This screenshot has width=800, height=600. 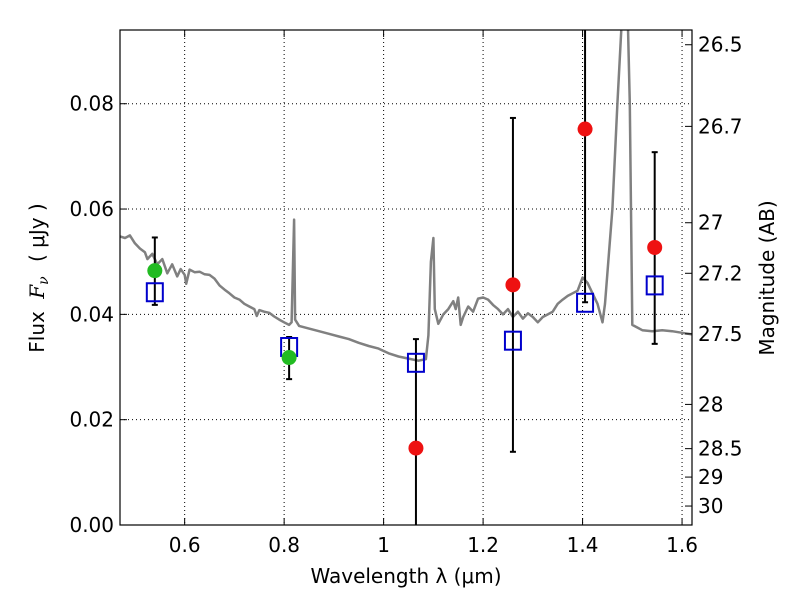 I want to click on y-axis-label: Flux Fν ( μJy ), so click(x=39, y=277).